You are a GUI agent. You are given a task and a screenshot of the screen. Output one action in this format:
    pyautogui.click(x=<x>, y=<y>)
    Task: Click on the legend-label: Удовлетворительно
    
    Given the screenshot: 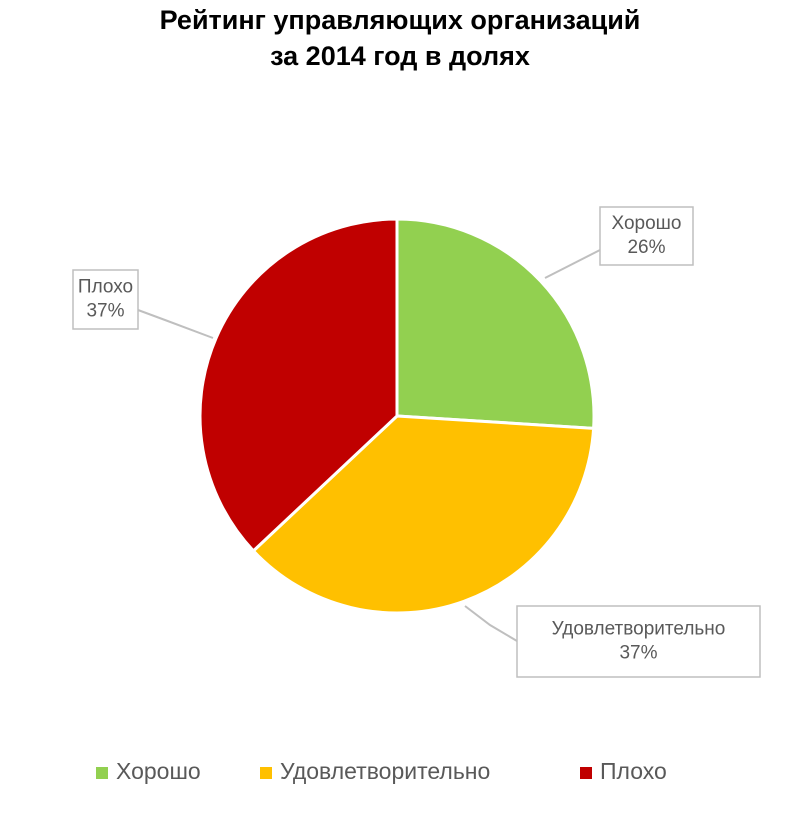 What is the action you would take?
    pyautogui.click(x=385, y=771)
    